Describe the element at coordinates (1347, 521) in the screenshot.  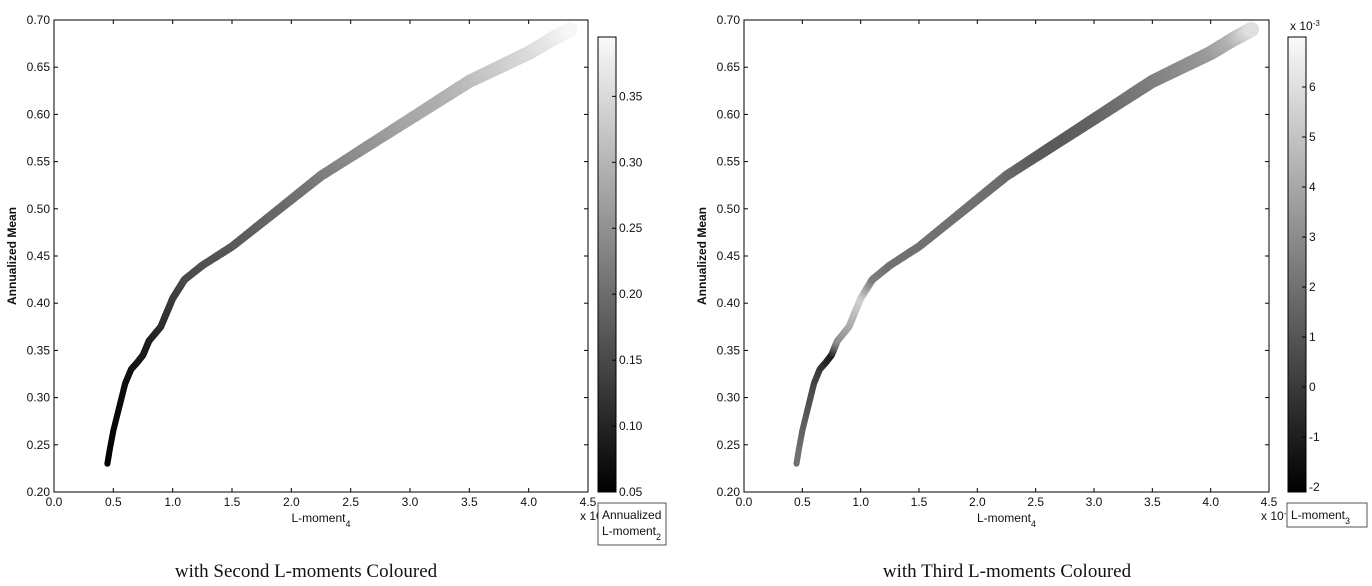
I see `colorbar-label-subscript: 3` at that location.